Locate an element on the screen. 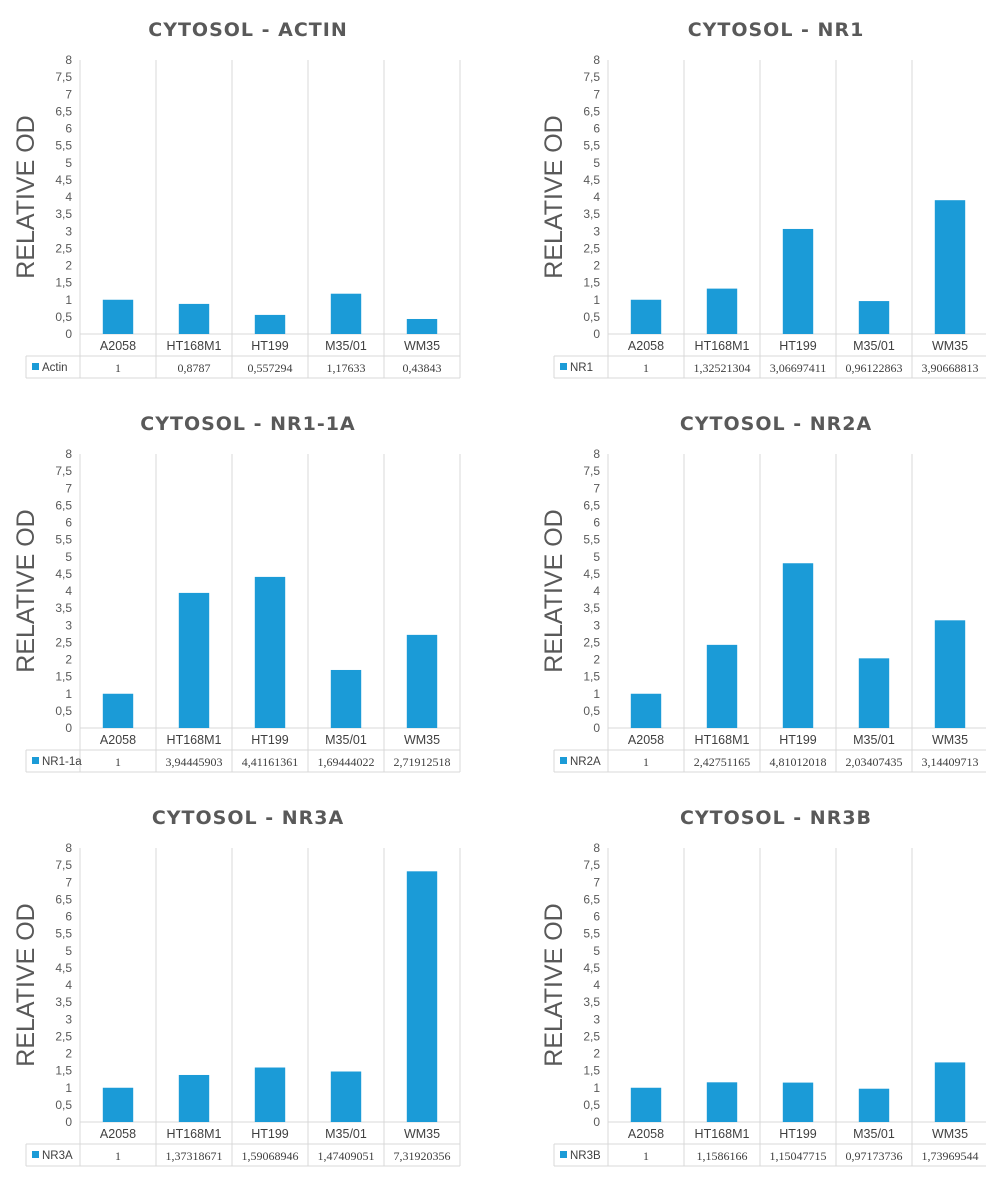 Image resolution: width=986 pixels, height=1182 pixels. chart-title: CYTOSOL - ACTIN is located at coordinates (247, 30).